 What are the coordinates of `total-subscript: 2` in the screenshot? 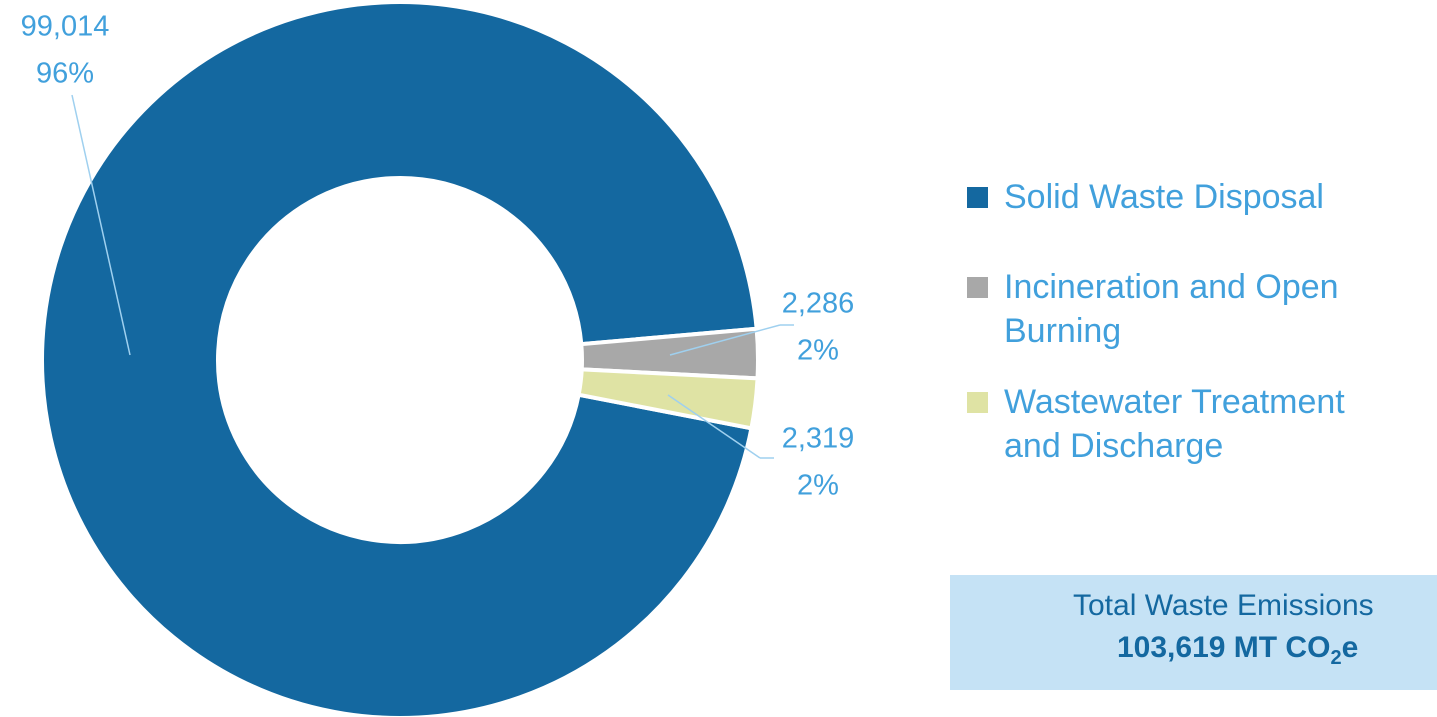 It's located at (1336, 658).